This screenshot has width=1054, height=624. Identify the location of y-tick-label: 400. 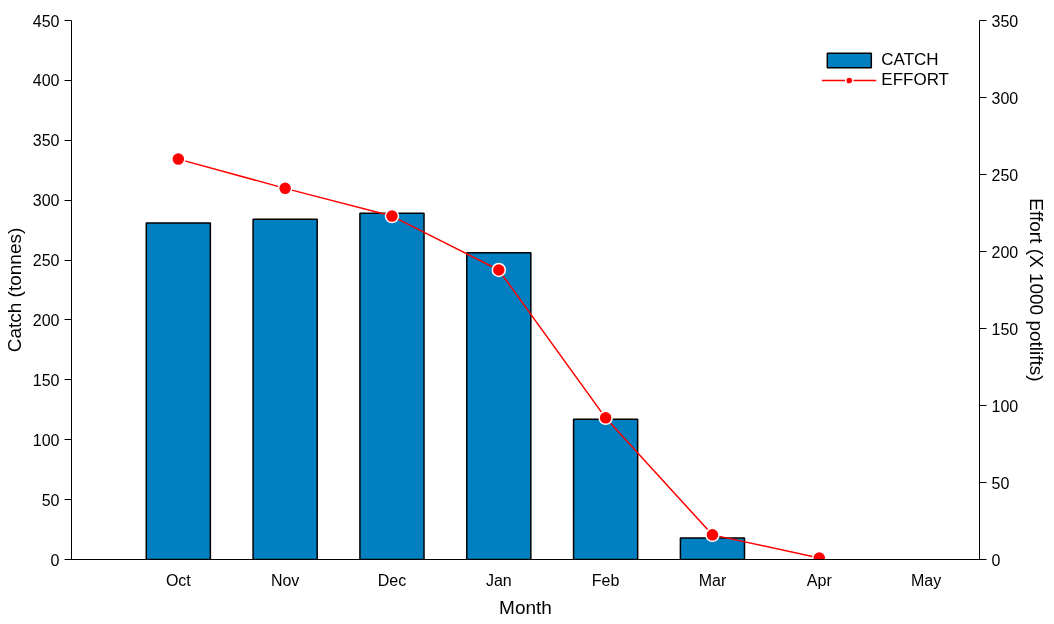
(46, 81).